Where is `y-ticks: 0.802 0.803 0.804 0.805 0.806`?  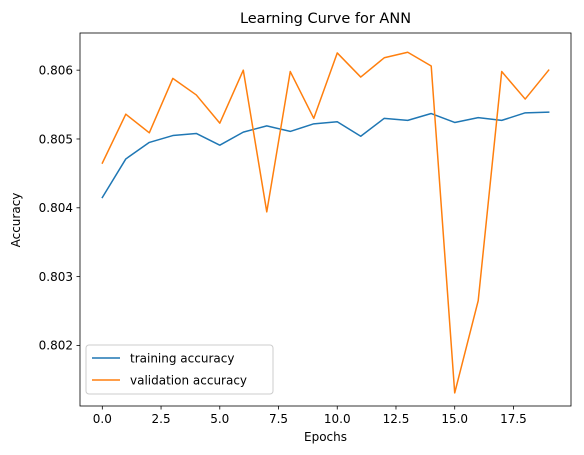 y-ticks: 0.802 0.803 0.804 0.805 0.806 is located at coordinates (59, 208).